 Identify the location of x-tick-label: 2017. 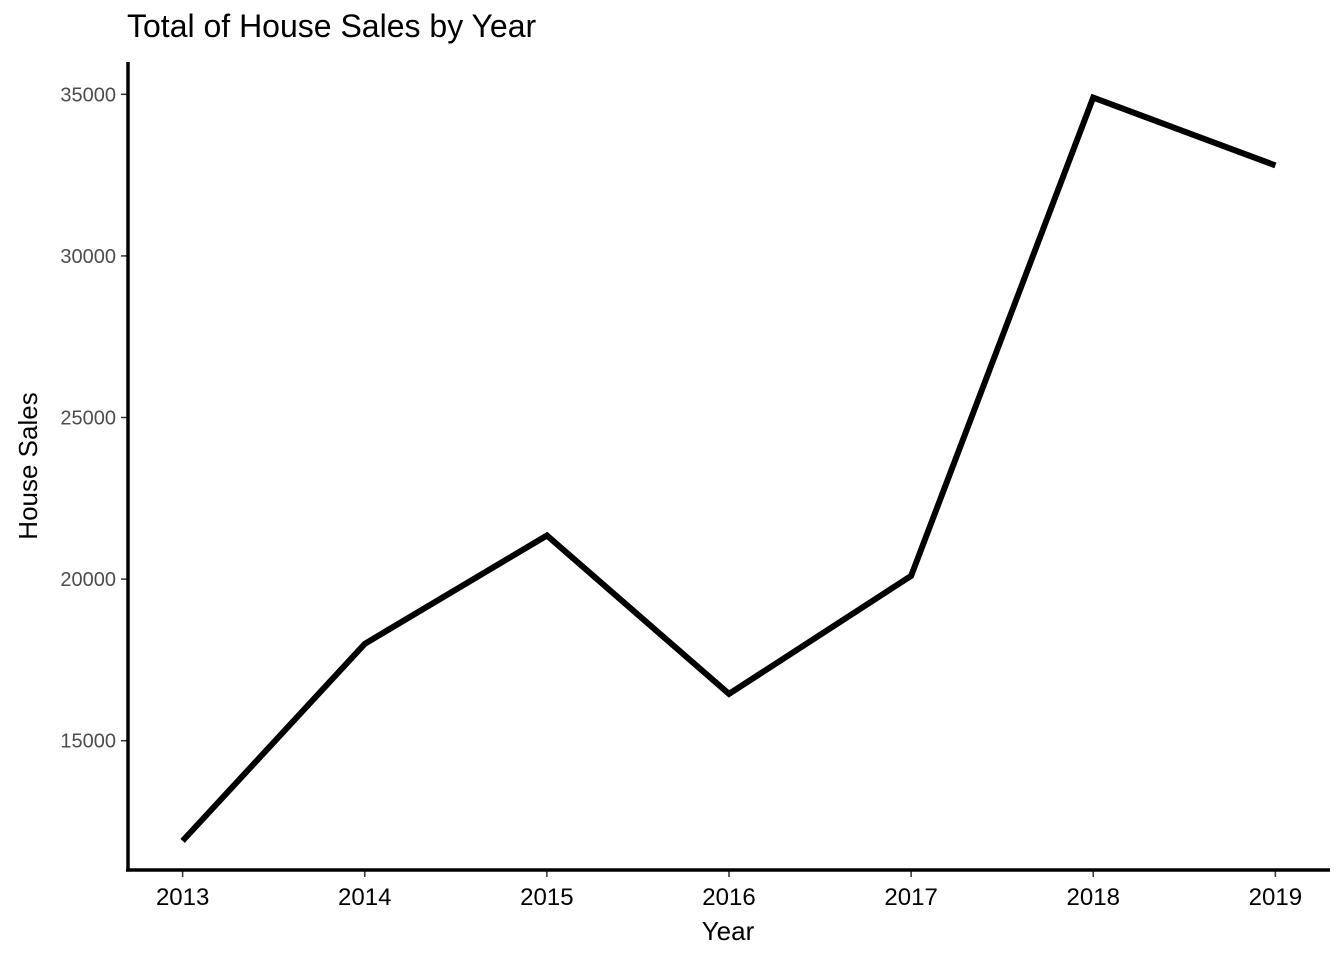
(910, 897).